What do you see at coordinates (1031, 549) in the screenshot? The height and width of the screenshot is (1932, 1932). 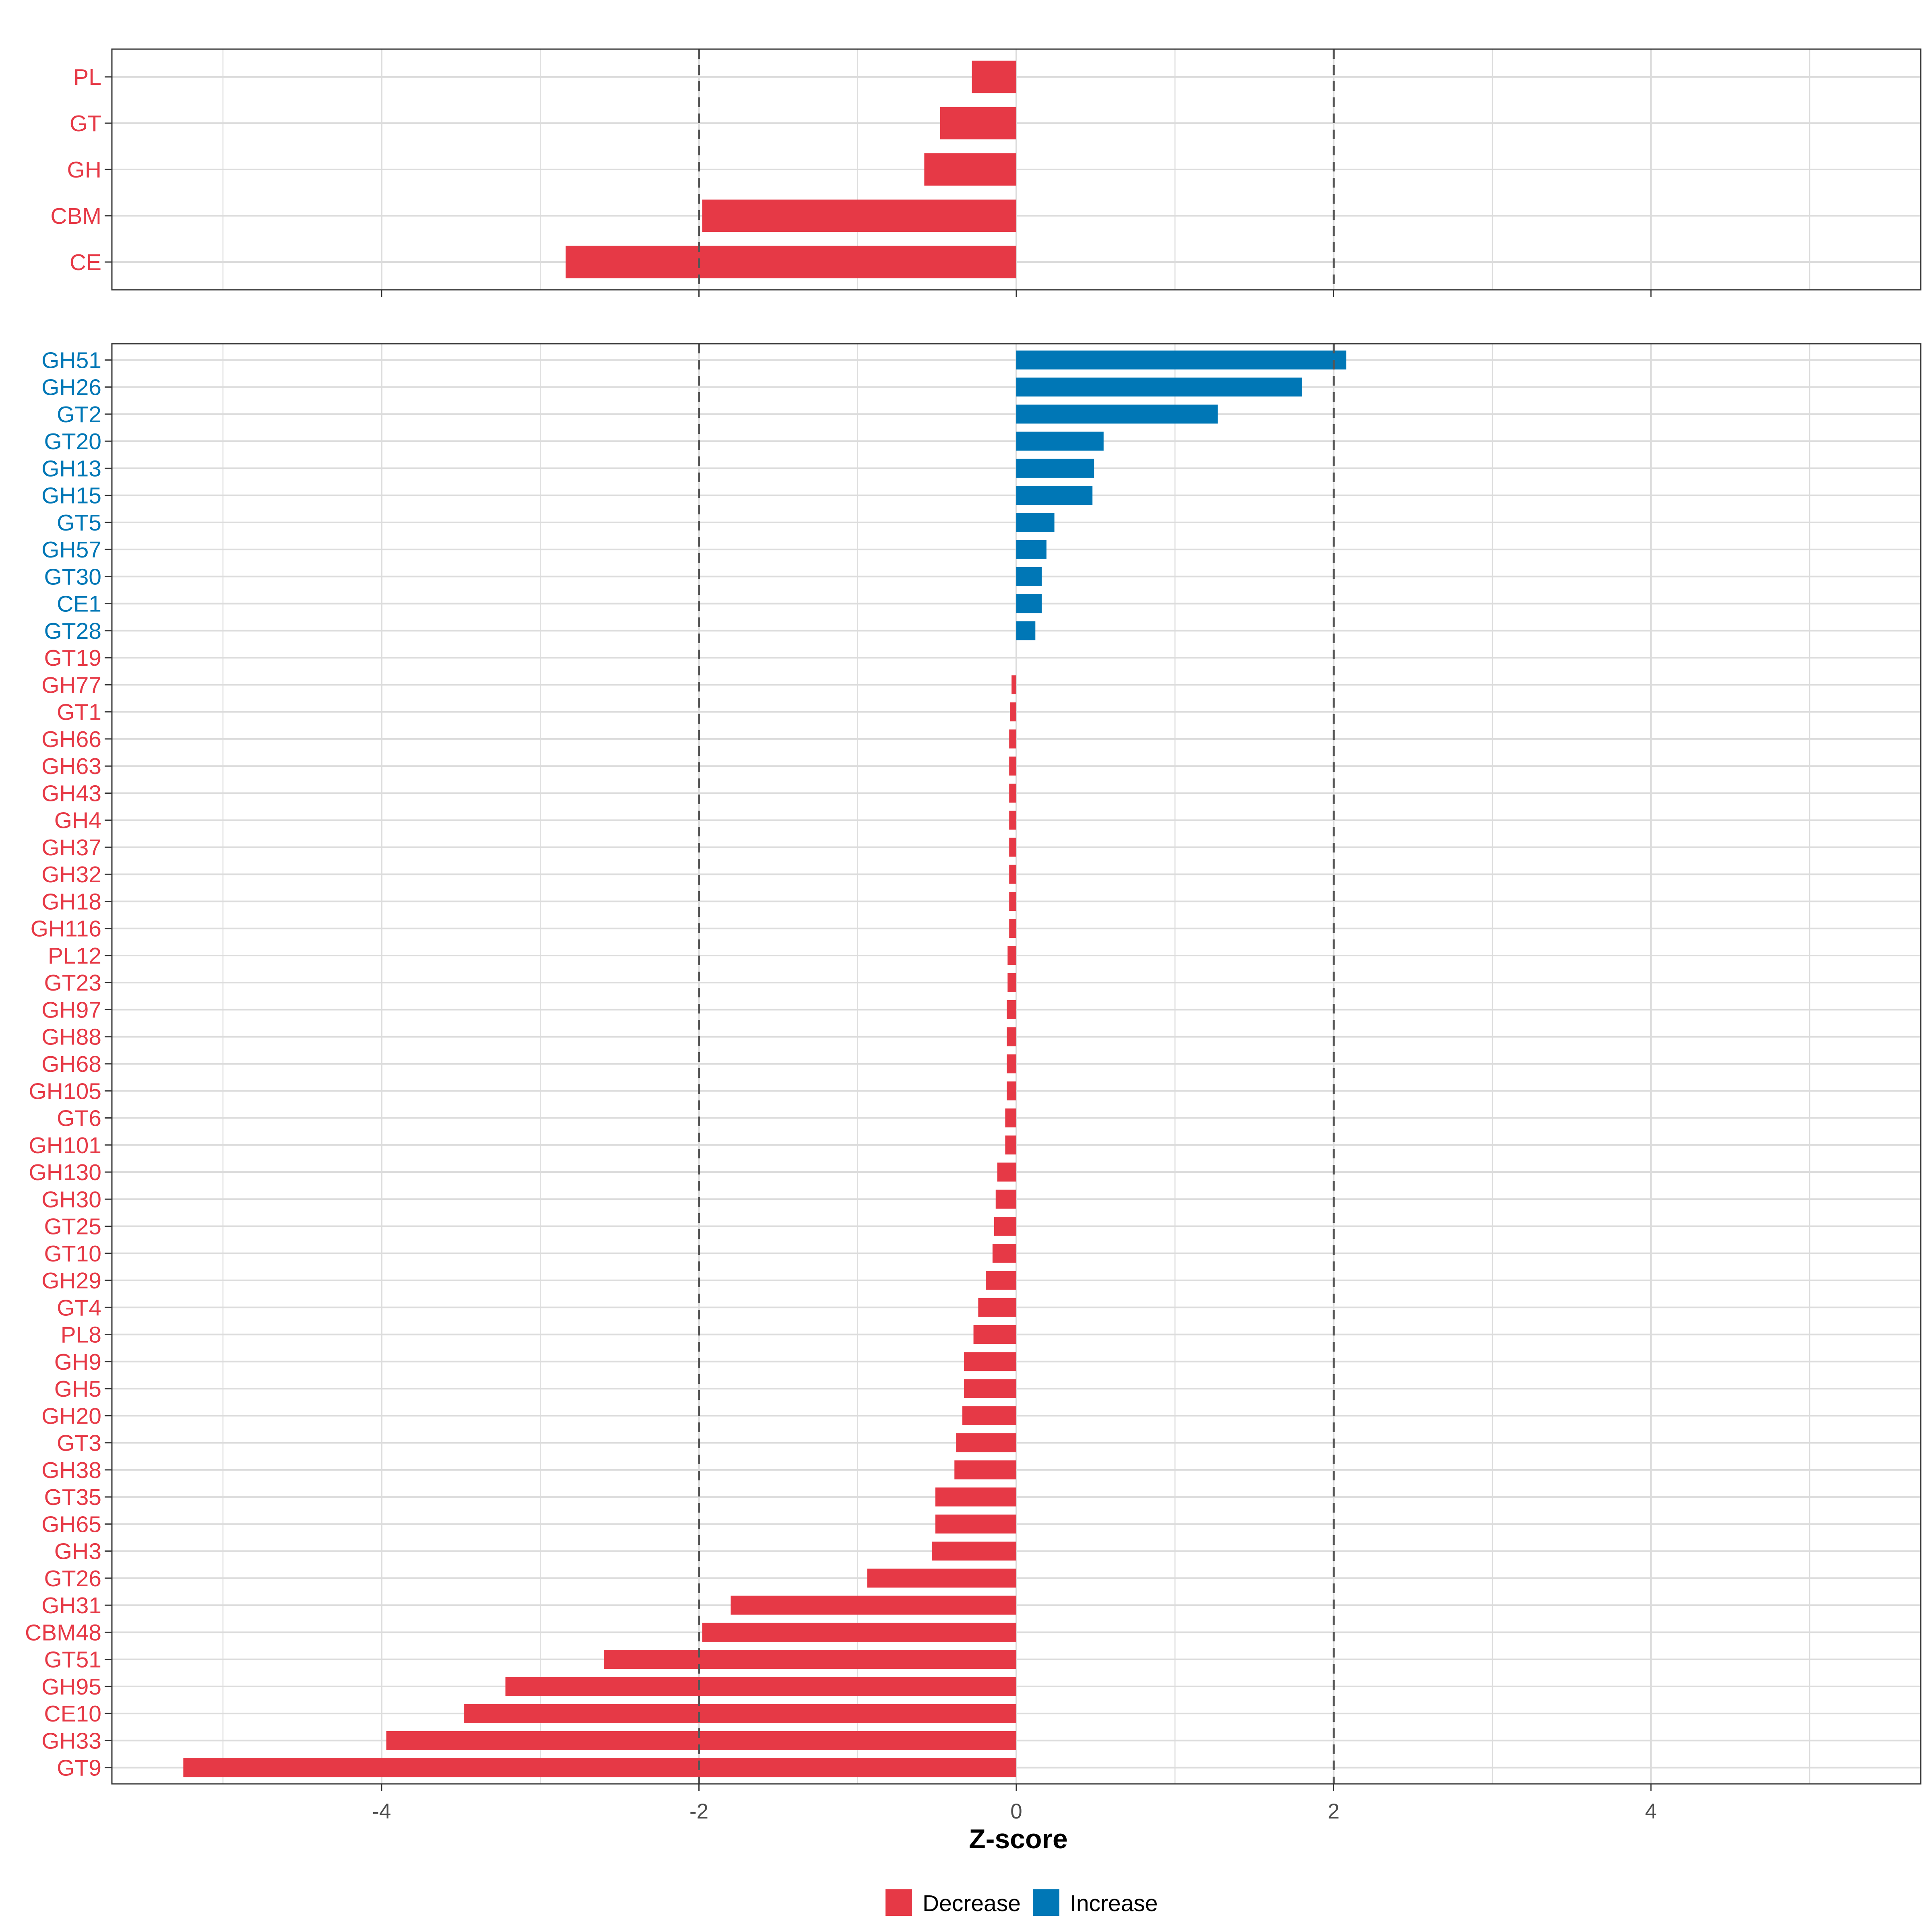 I see `bottom-bar-gh57` at bounding box center [1031, 549].